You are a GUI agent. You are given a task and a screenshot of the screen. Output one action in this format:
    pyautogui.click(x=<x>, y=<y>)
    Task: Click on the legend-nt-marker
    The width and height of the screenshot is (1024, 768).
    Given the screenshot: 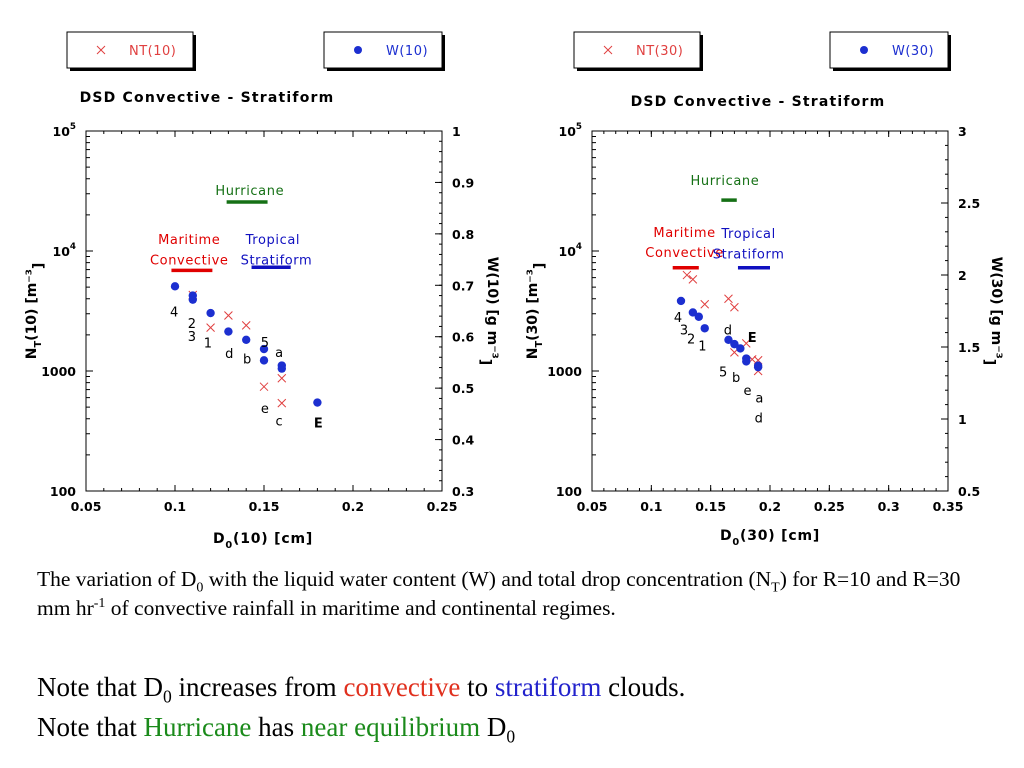 What is the action you would take?
    pyautogui.click(x=608, y=50)
    